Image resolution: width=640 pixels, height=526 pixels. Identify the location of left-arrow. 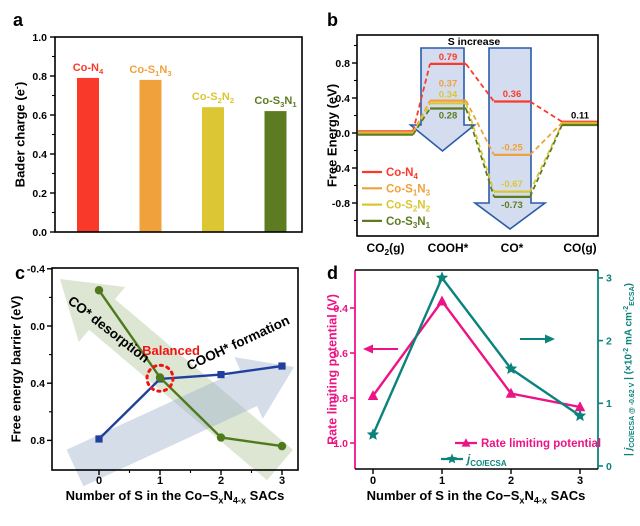
(368, 349).